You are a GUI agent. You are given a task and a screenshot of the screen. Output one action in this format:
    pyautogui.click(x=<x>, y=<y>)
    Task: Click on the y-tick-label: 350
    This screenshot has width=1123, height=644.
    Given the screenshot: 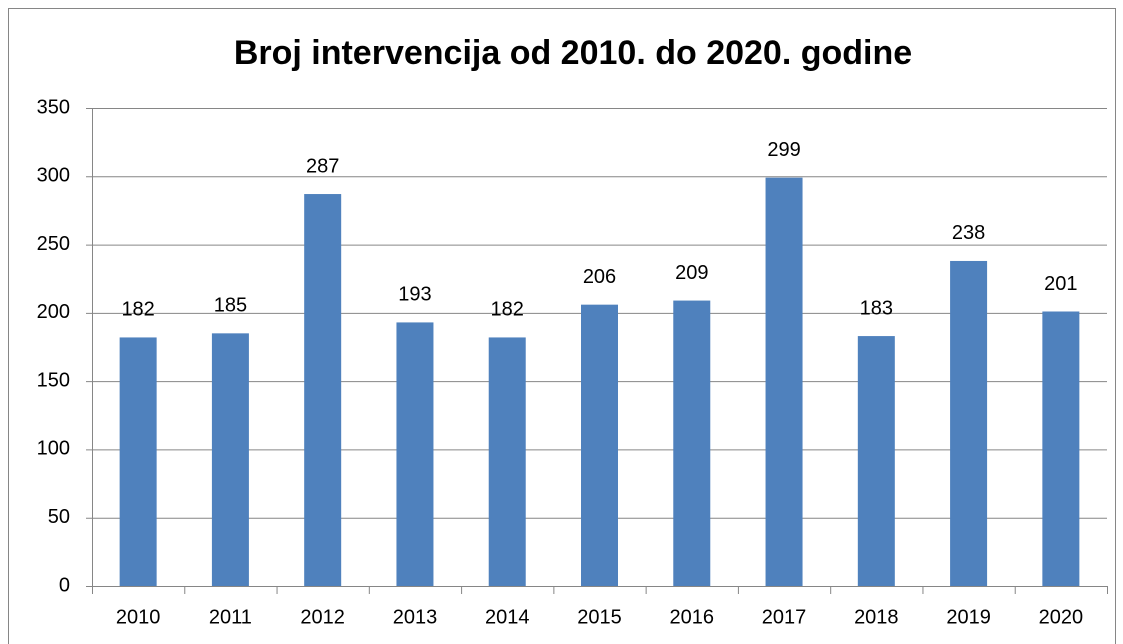 What is the action you would take?
    pyautogui.click(x=53, y=107)
    